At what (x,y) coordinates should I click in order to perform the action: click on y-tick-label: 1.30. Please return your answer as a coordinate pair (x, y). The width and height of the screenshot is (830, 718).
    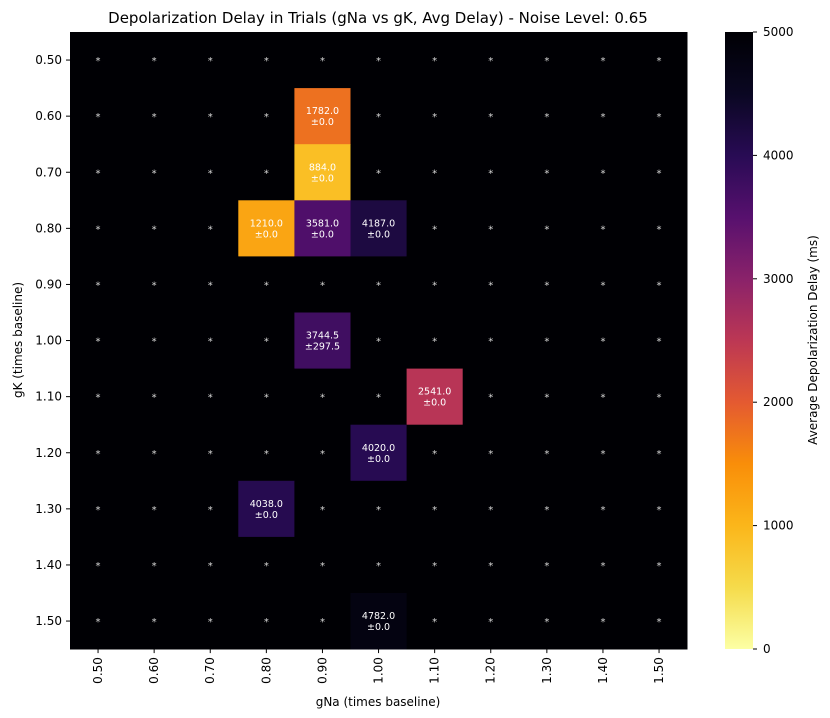
    Looking at the image, I should click on (48, 509).